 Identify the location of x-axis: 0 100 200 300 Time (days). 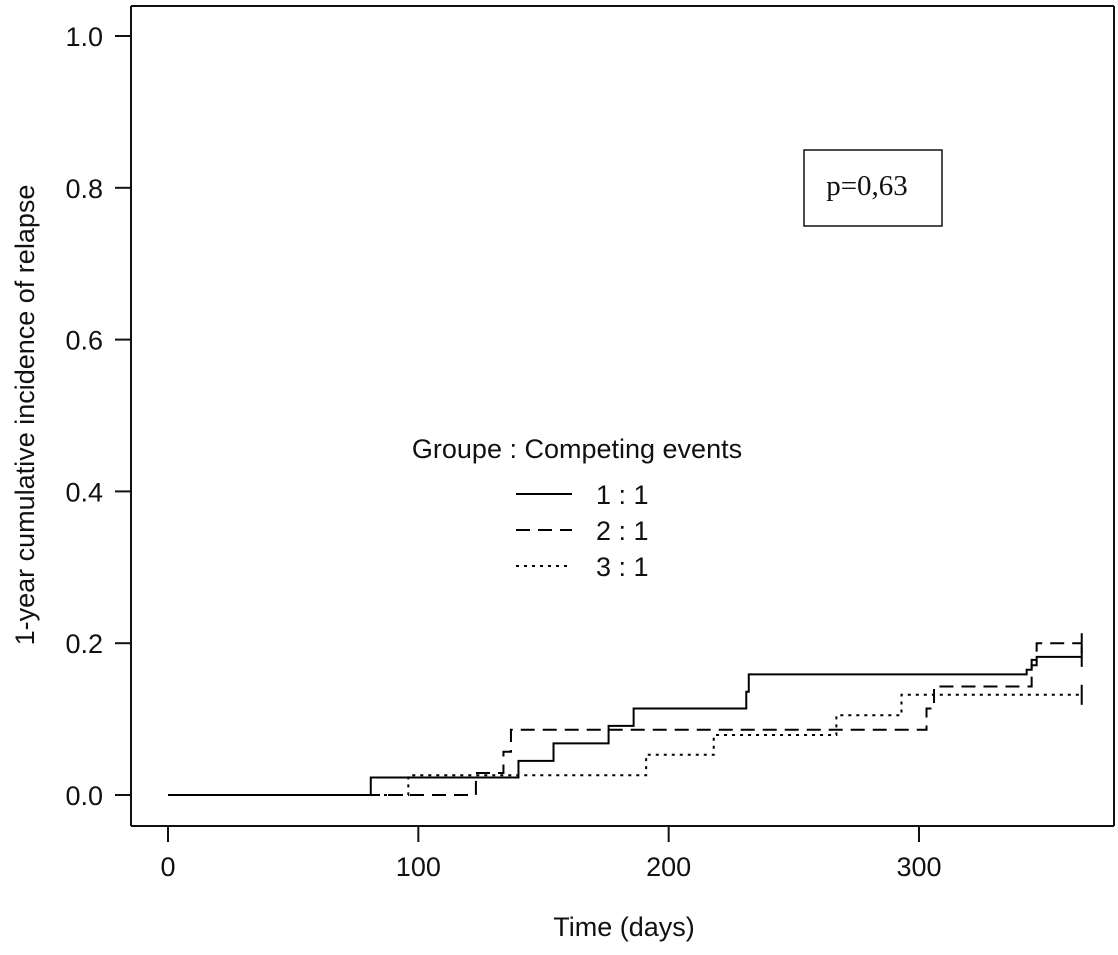
(551, 883).